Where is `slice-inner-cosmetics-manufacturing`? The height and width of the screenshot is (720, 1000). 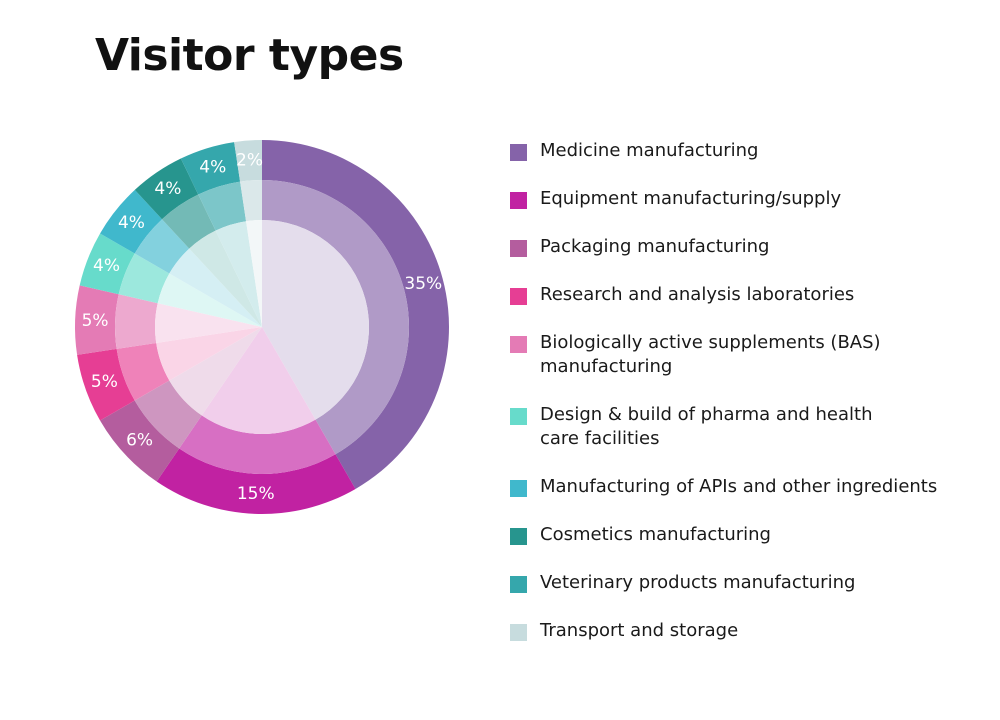 slice-inner-cosmetics-manufacturing is located at coordinates (225, 278).